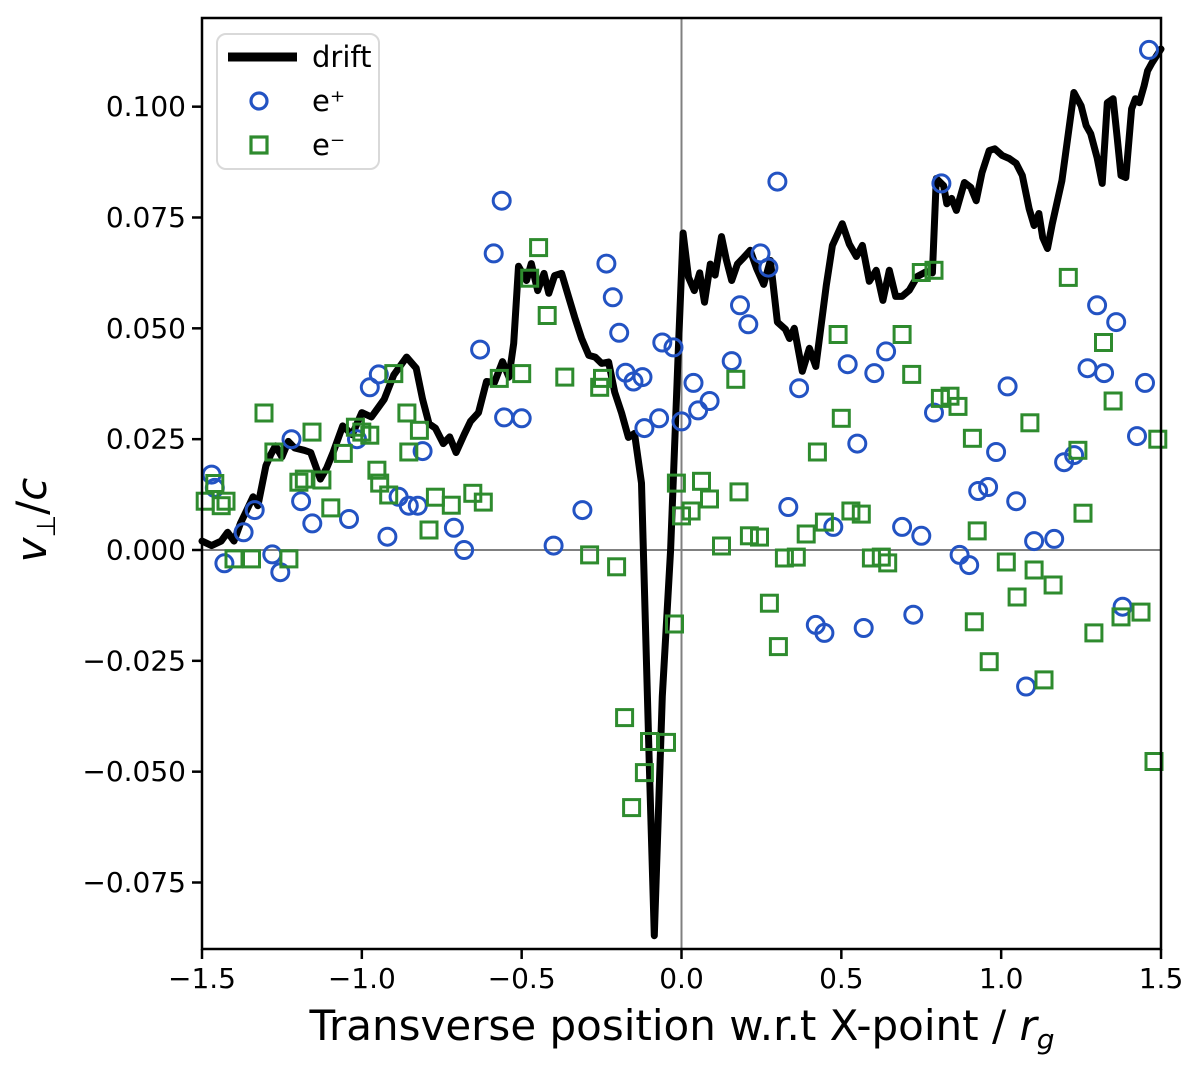  I want to click on y-tick-label: 0.025, so click(146, 439).